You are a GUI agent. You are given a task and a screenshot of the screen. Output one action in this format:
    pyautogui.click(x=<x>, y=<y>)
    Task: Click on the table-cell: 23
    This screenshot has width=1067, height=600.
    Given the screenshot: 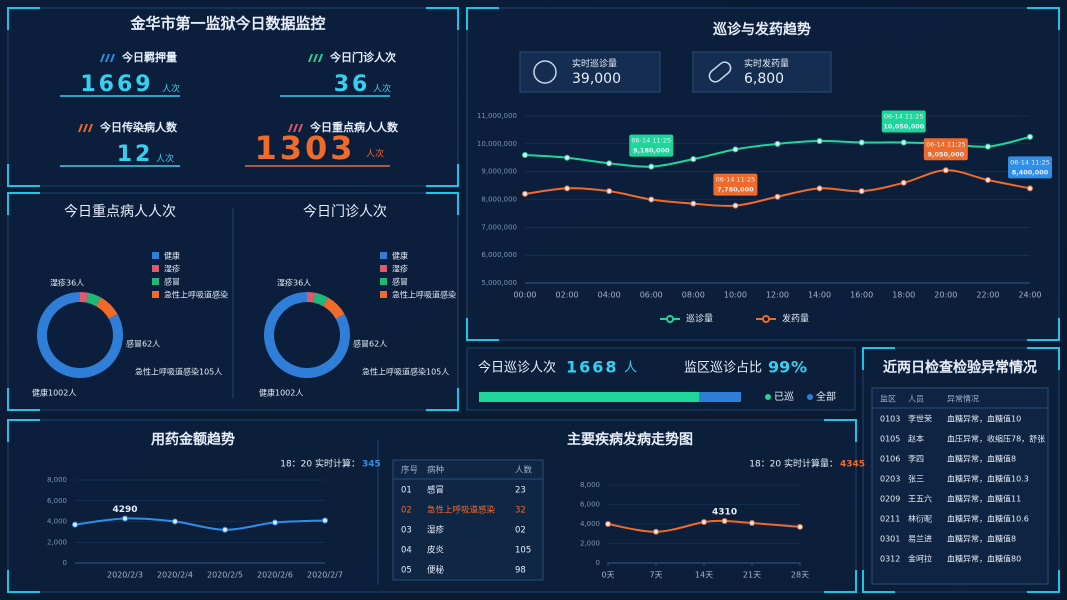 What is the action you would take?
    pyautogui.click(x=520, y=491)
    